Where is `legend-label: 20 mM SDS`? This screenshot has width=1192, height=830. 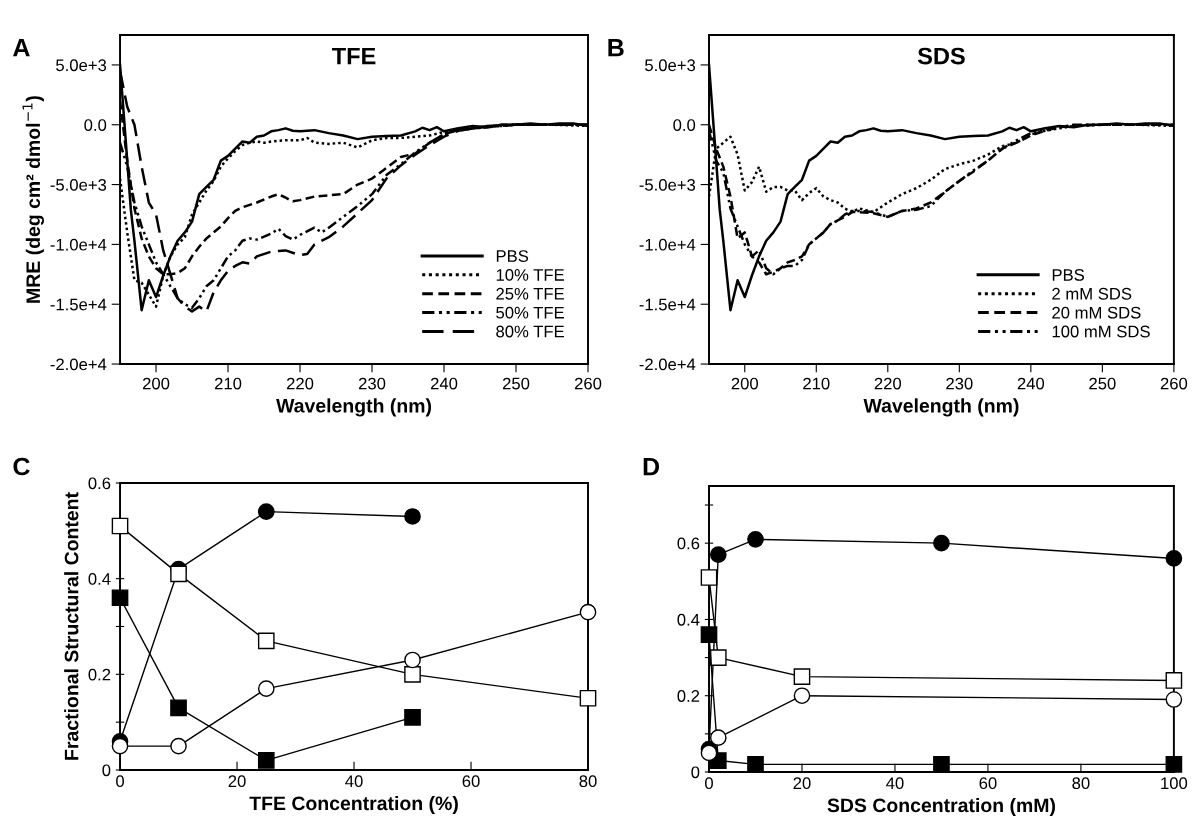 legend-label: 20 mM SDS is located at coordinates (1096, 312).